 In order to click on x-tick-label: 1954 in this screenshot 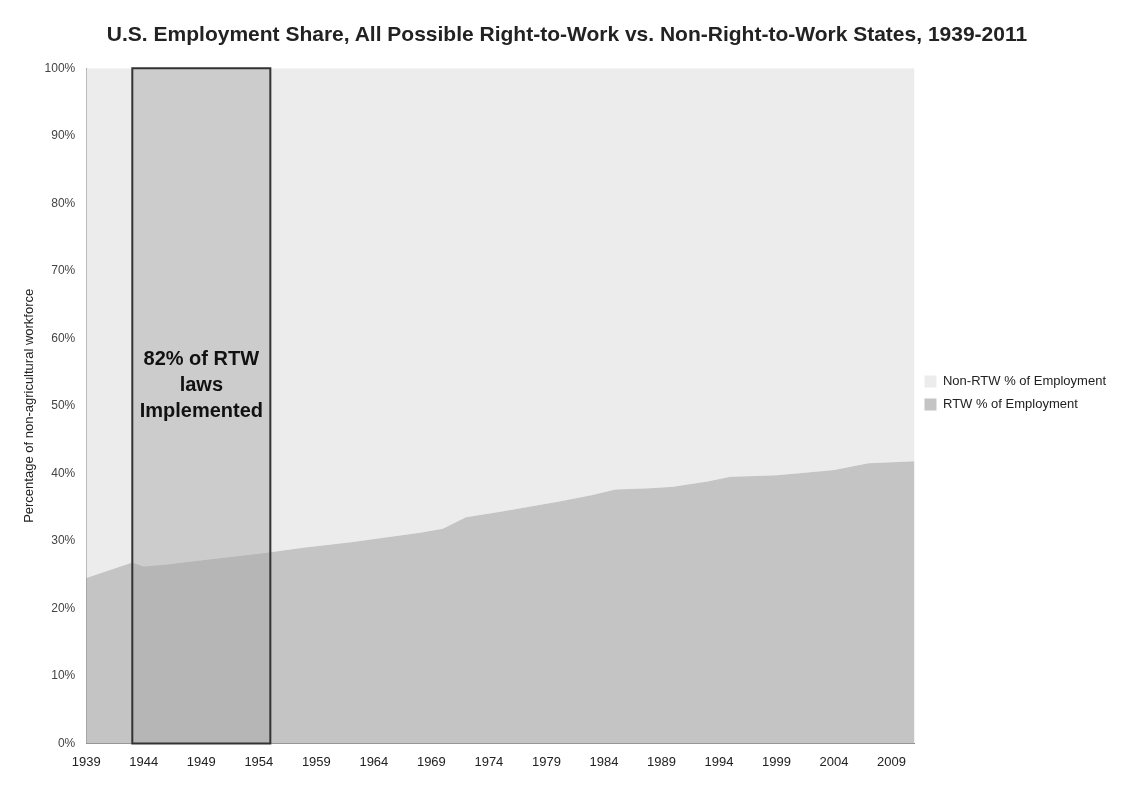, I will do `click(259, 761)`.